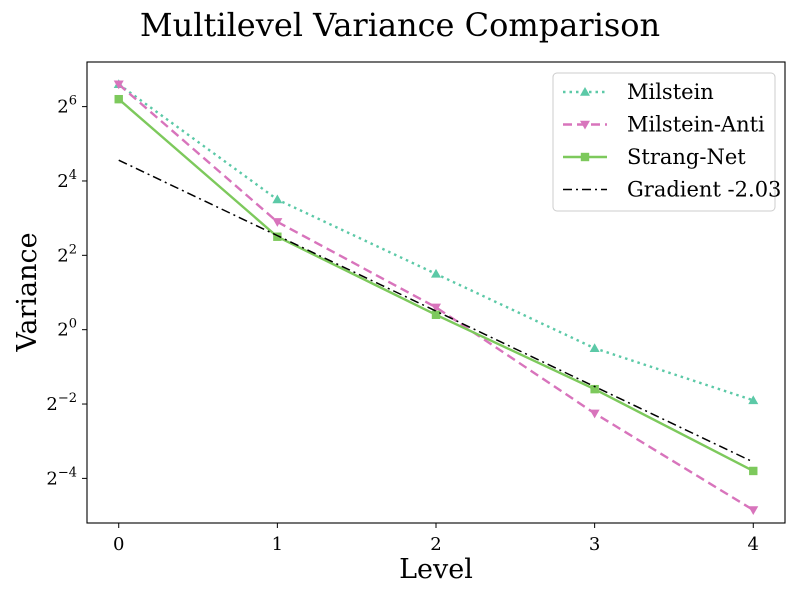 The image size is (800, 600). I want to click on legend-label: Strang-Net, so click(686, 157).